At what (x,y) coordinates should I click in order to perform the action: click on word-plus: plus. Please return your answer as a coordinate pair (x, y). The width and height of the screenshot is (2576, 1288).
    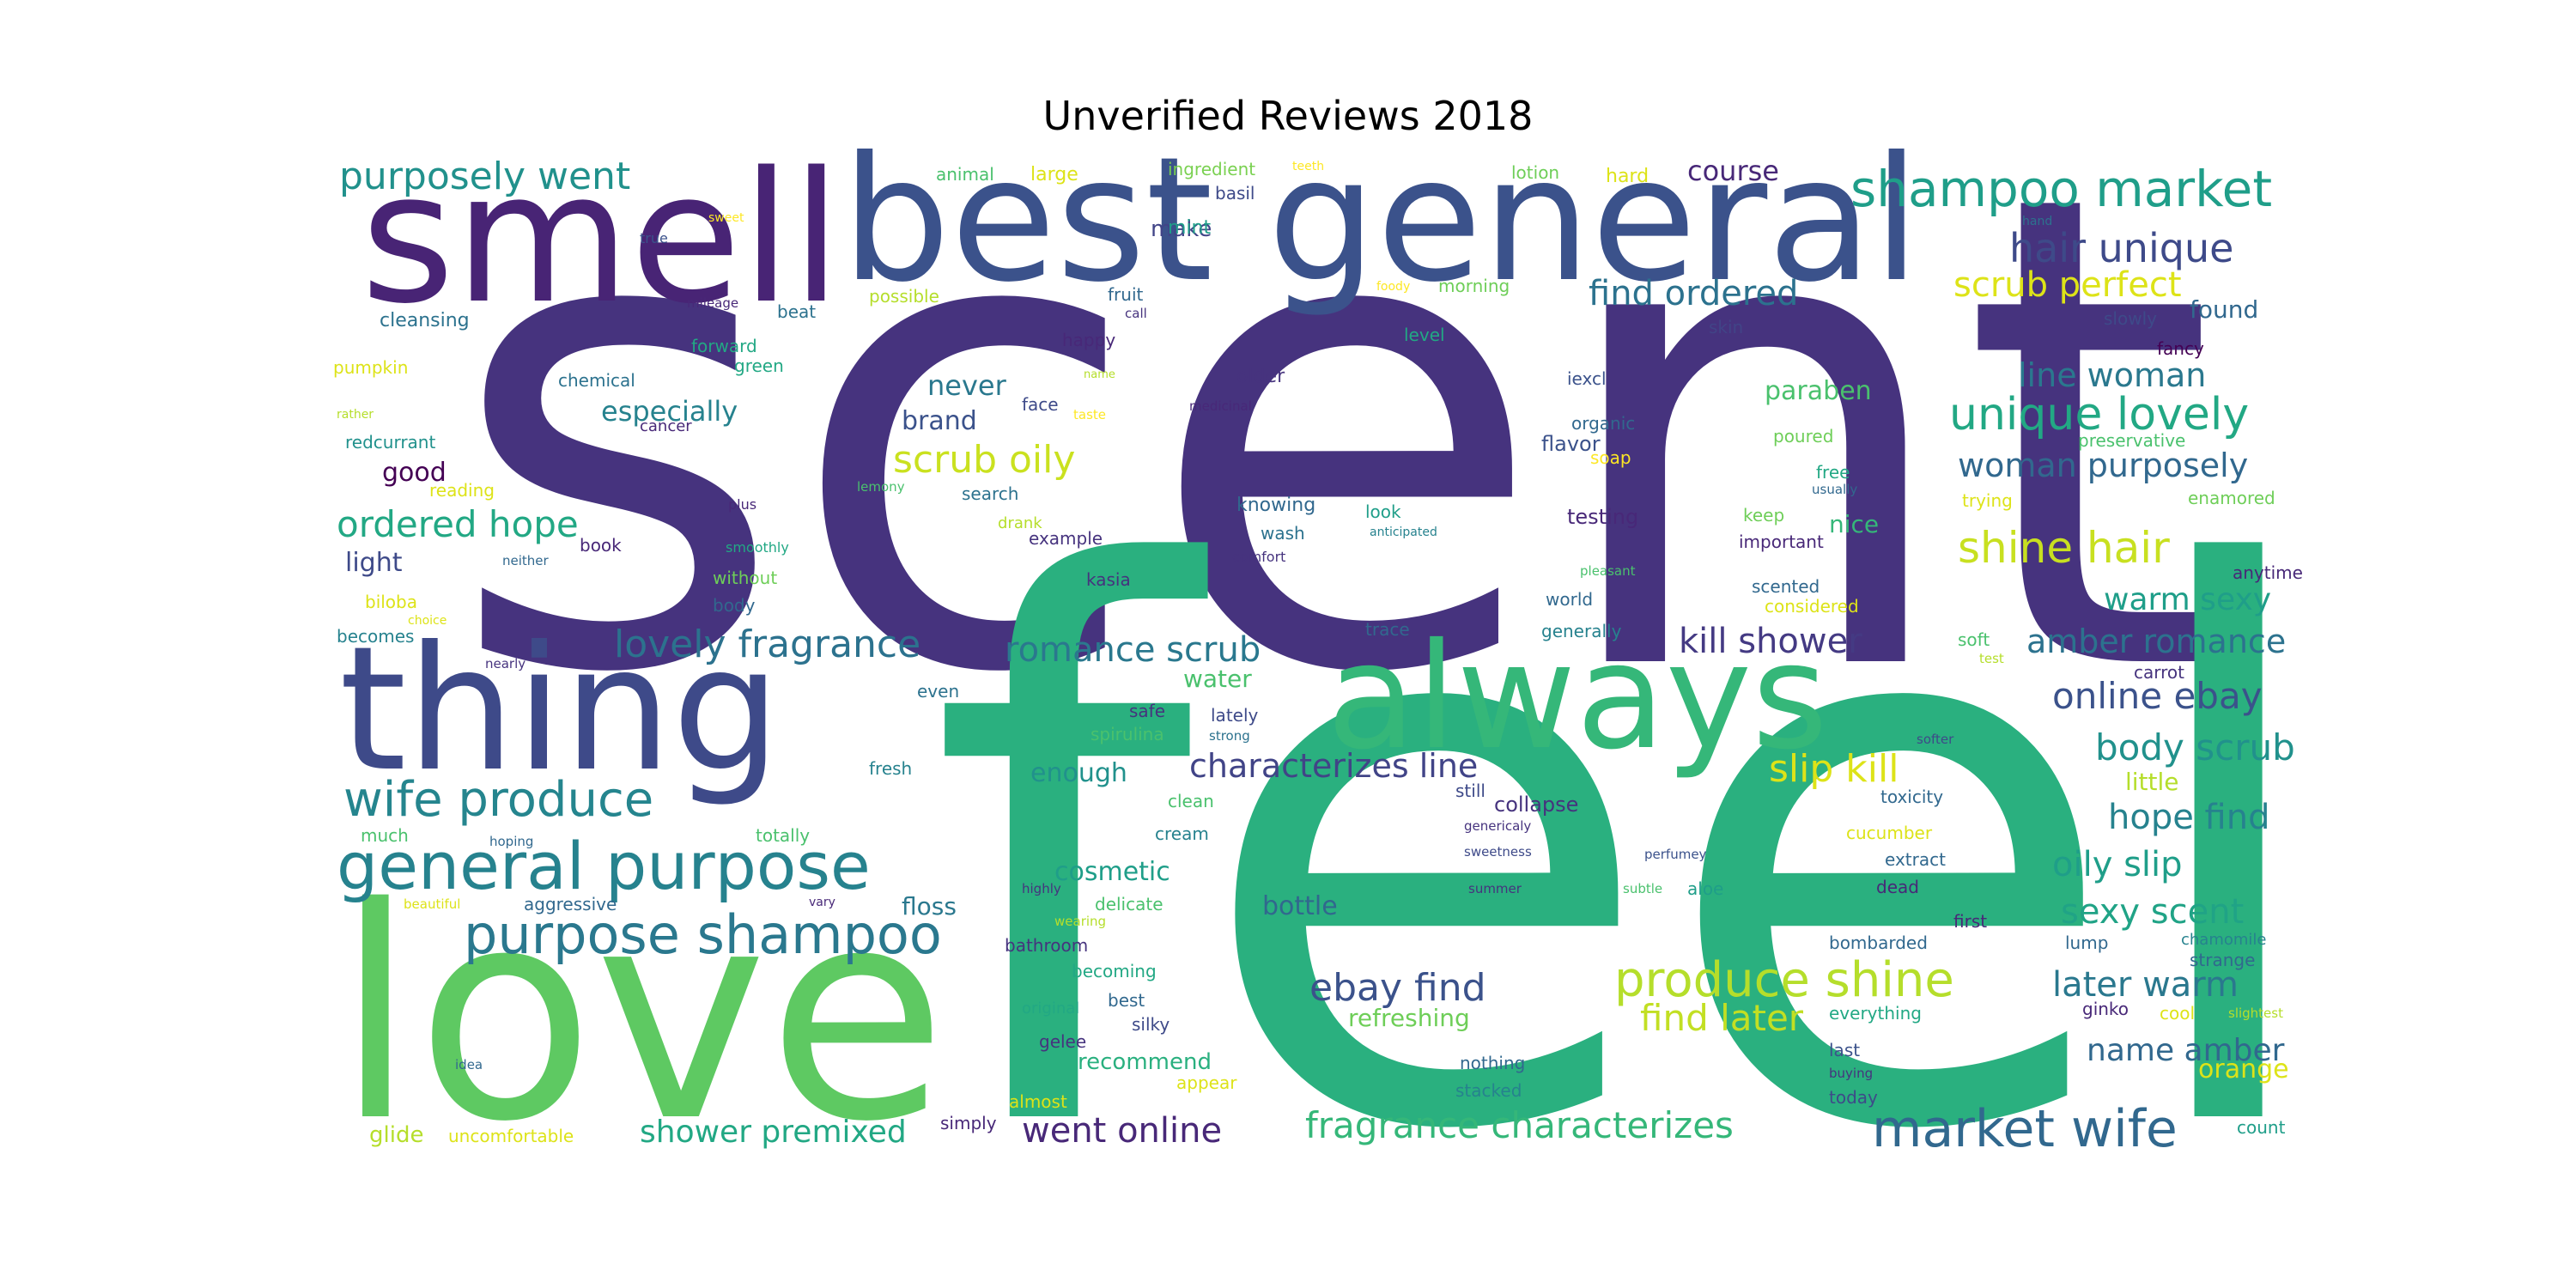
    Looking at the image, I should click on (742, 505).